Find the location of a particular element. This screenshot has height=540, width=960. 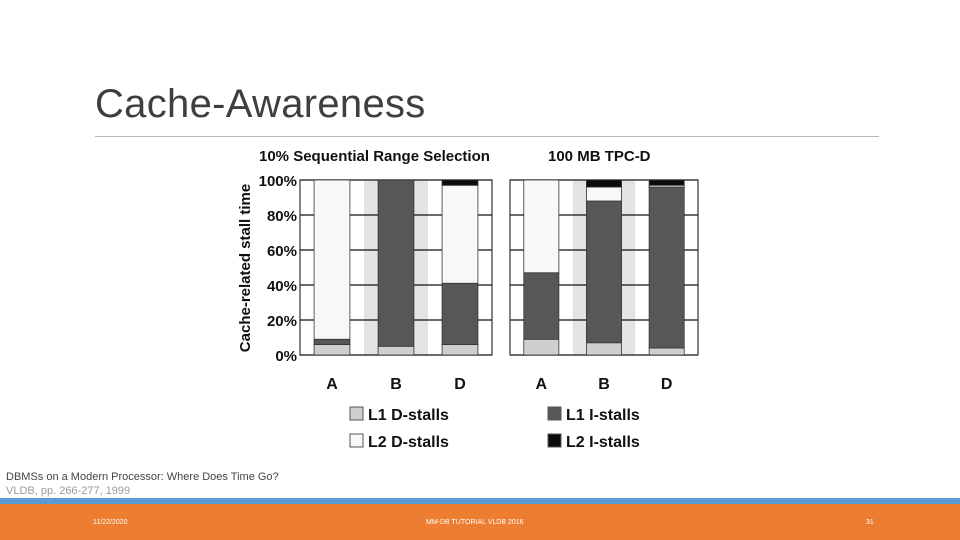

chart-panel-2: 100 MB TPC-D A B D is located at coordinates (604, 270).